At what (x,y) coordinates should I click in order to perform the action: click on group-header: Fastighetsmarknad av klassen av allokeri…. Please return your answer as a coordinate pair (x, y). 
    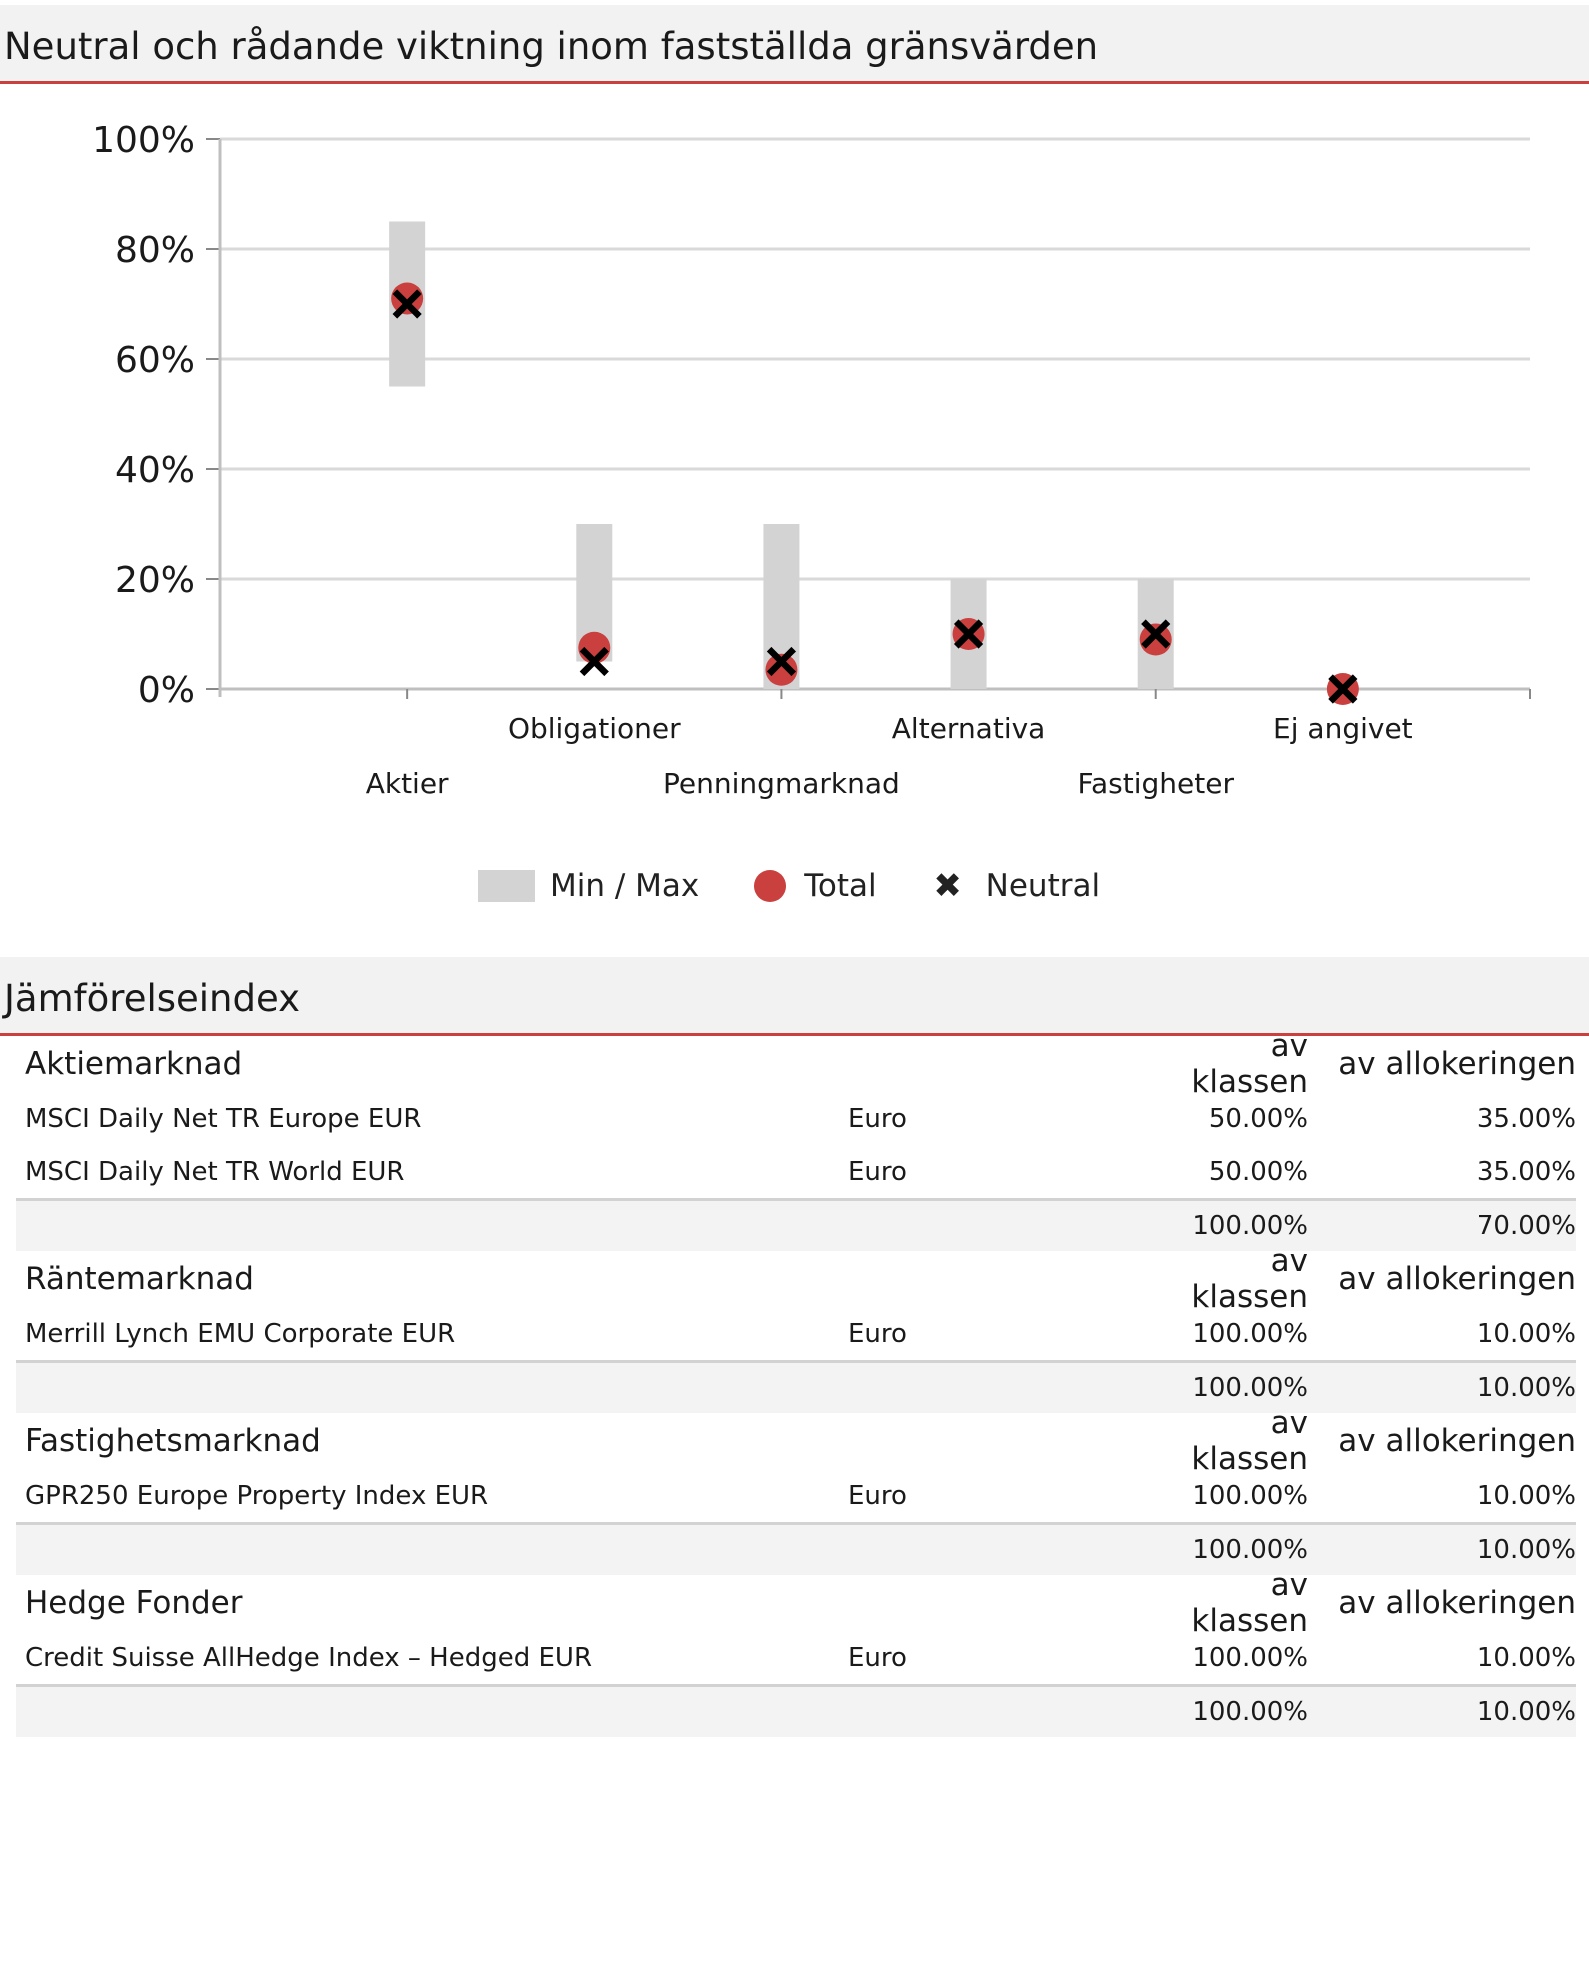
    Looking at the image, I should click on (796, 1441).